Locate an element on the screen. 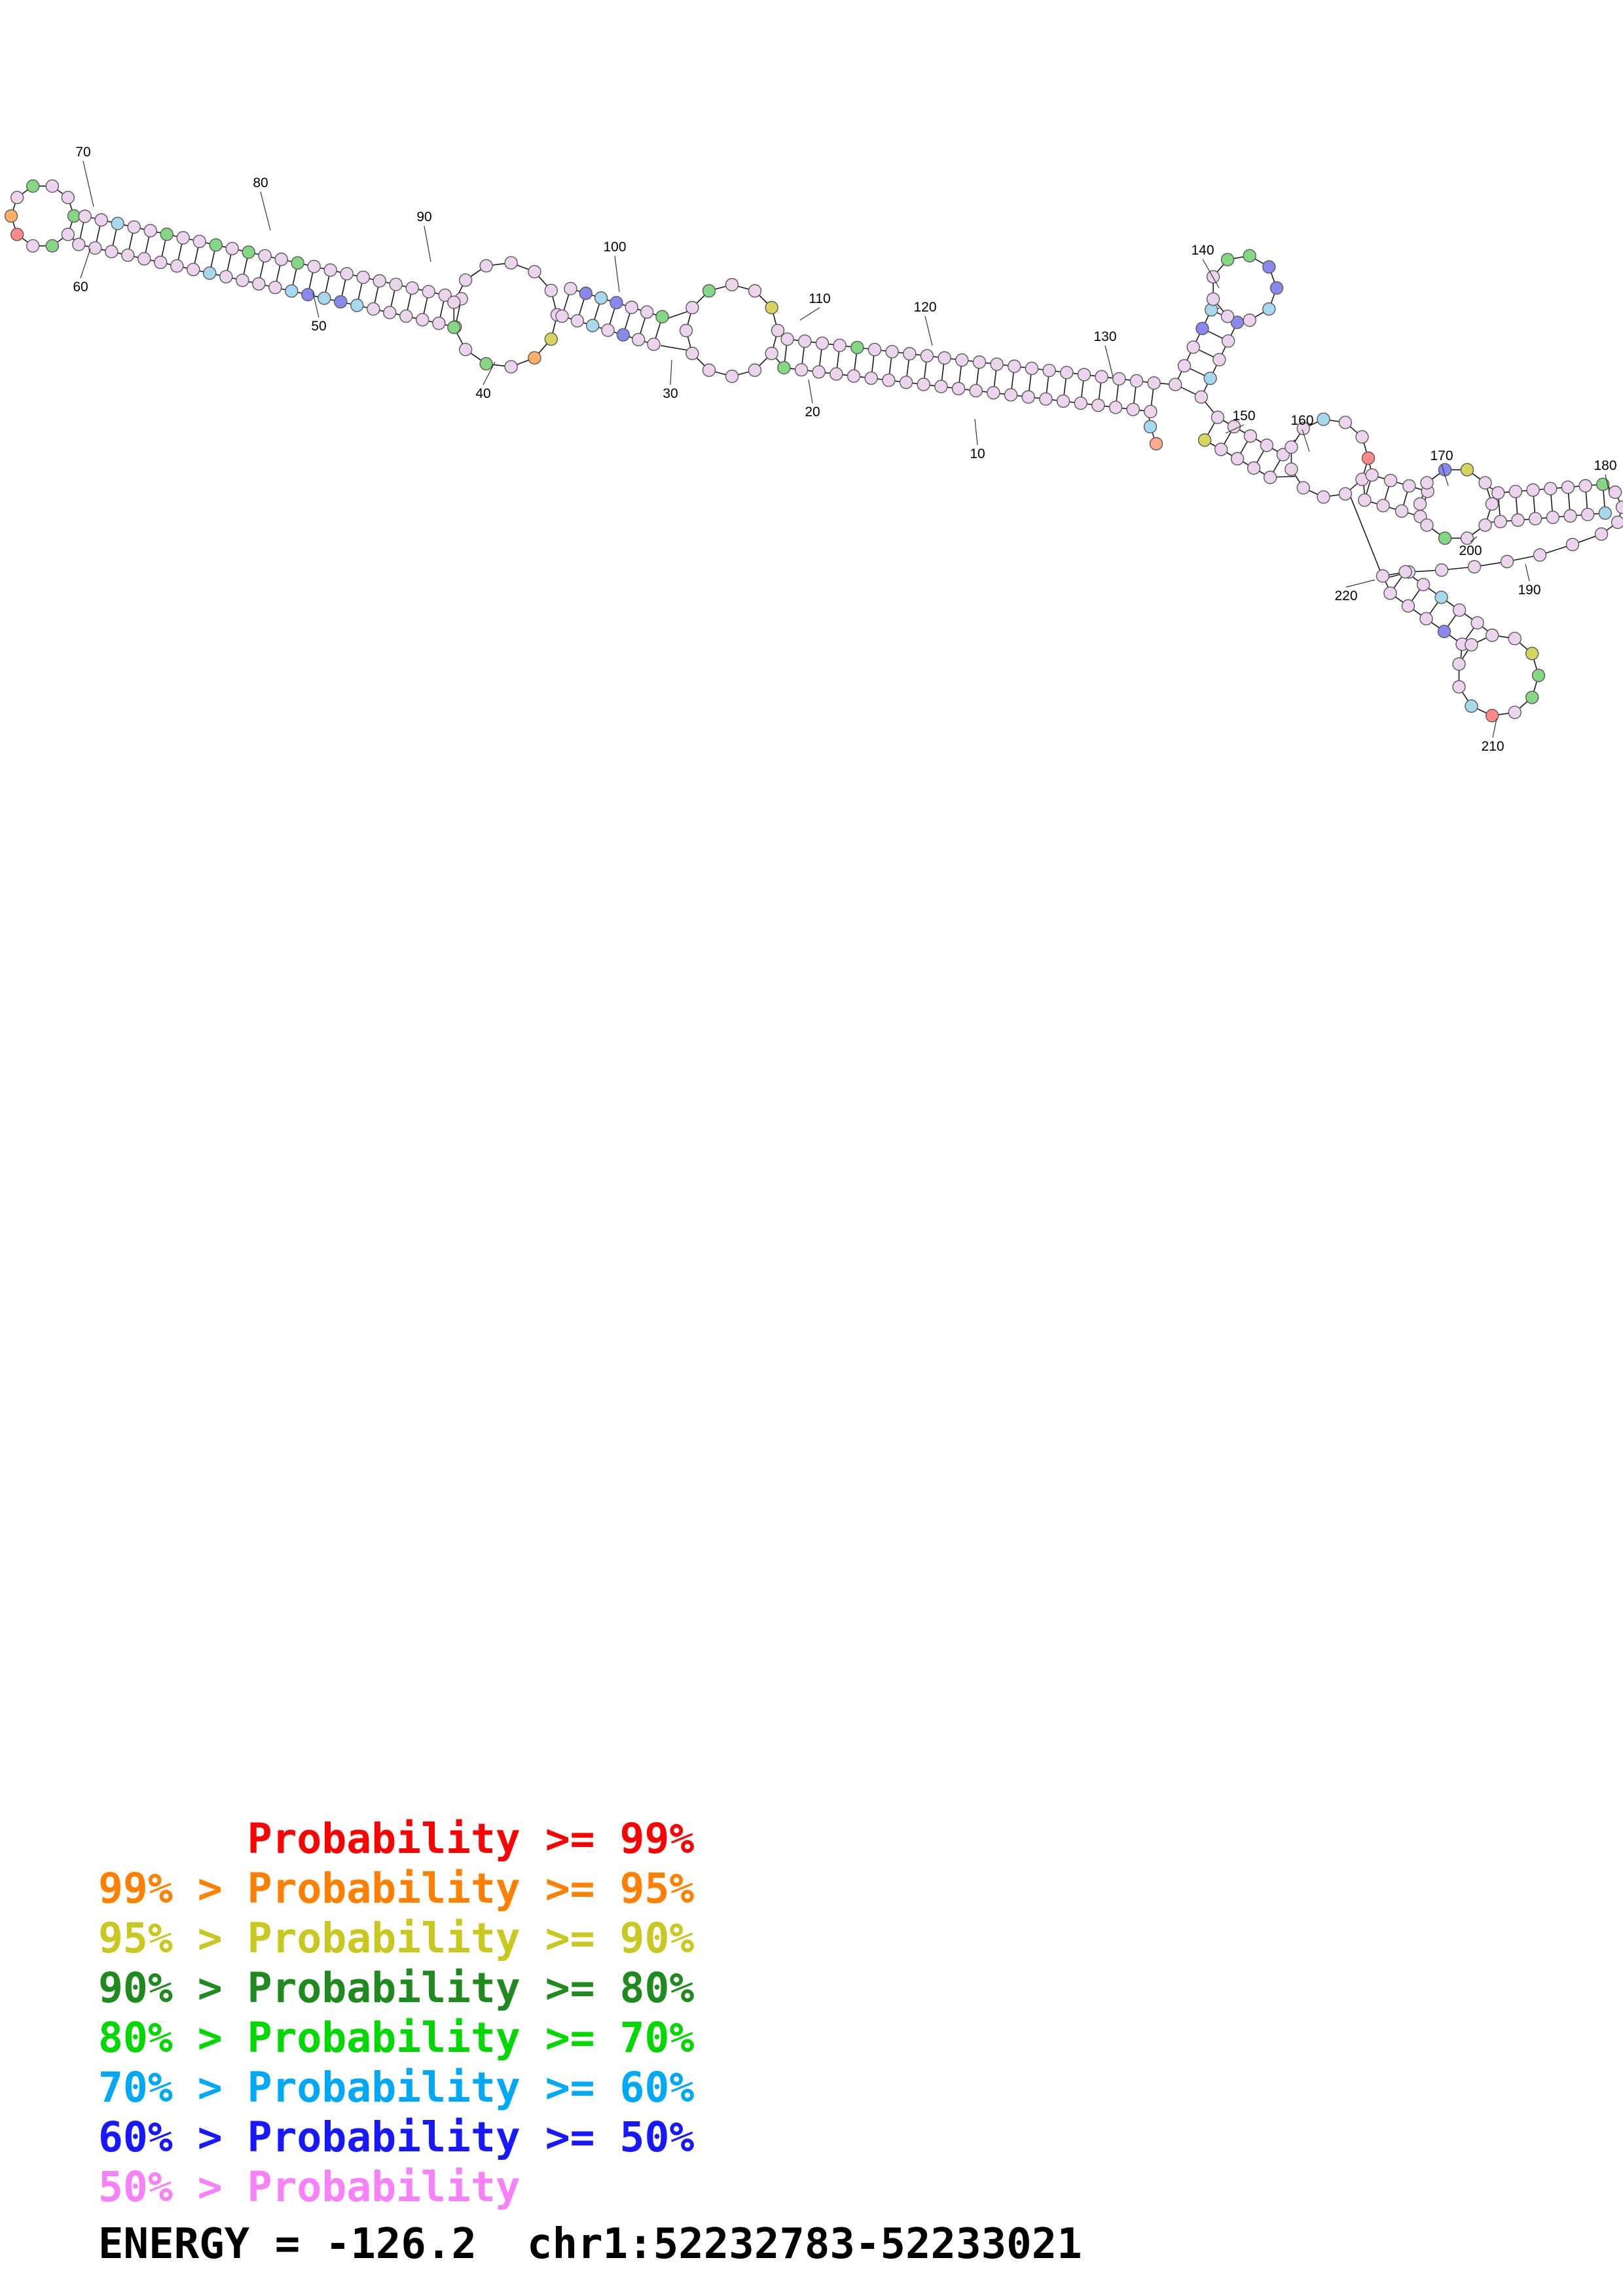 This screenshot has height=2296, width=1623. position-number-label: 10 is located at coordinates (977, 453).